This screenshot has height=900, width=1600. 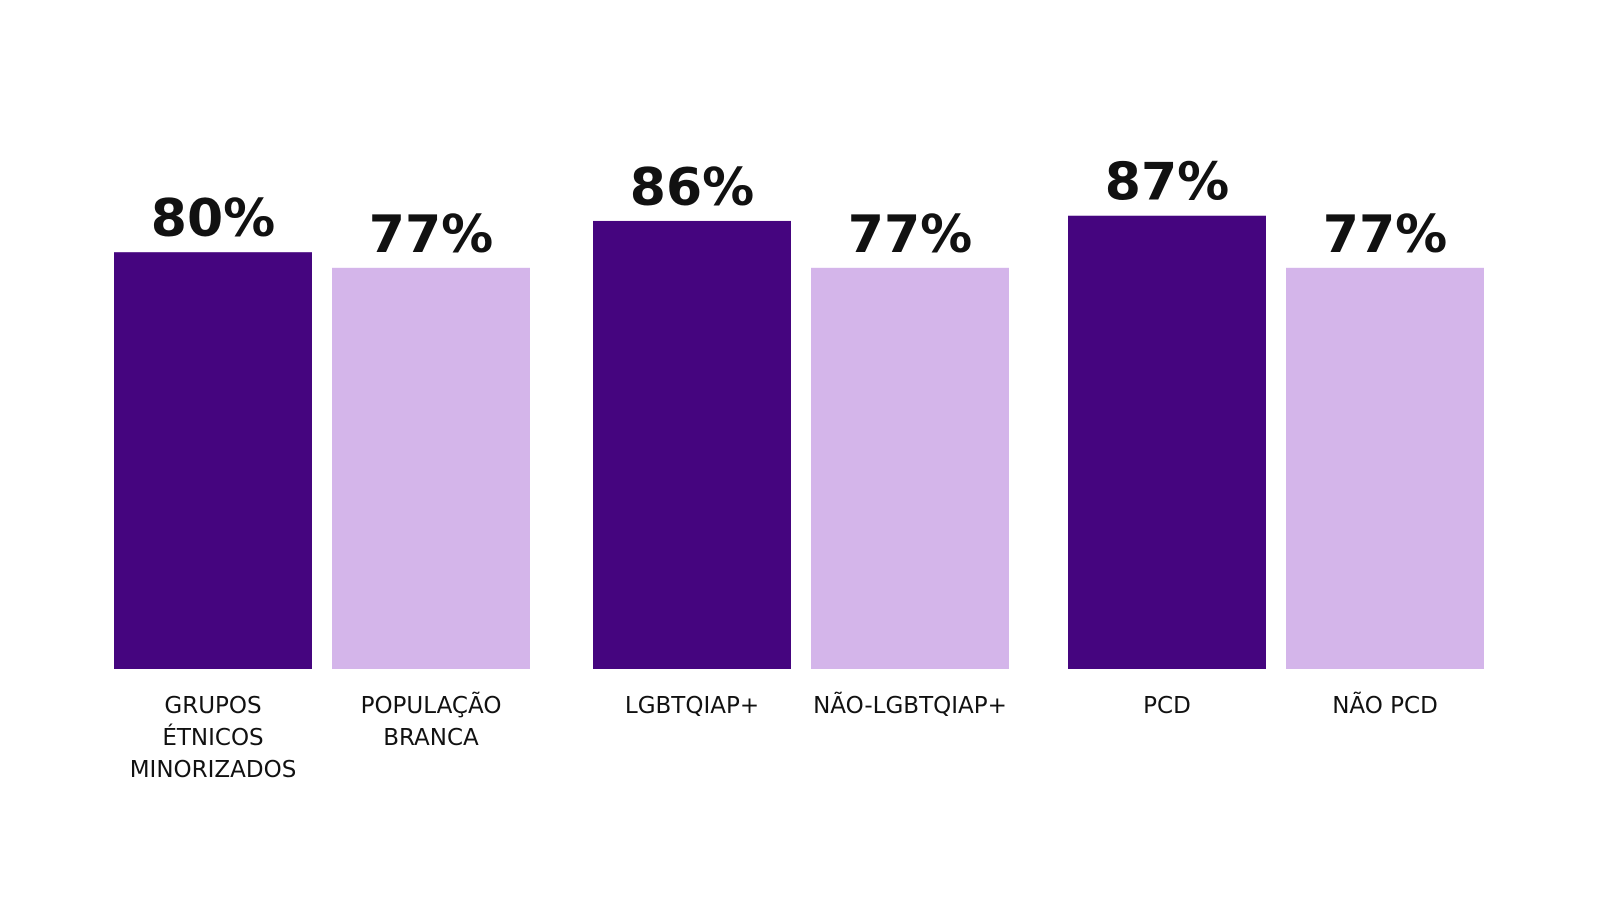 I want to click on value-label-2: 86%, so click(x=692, y=188).